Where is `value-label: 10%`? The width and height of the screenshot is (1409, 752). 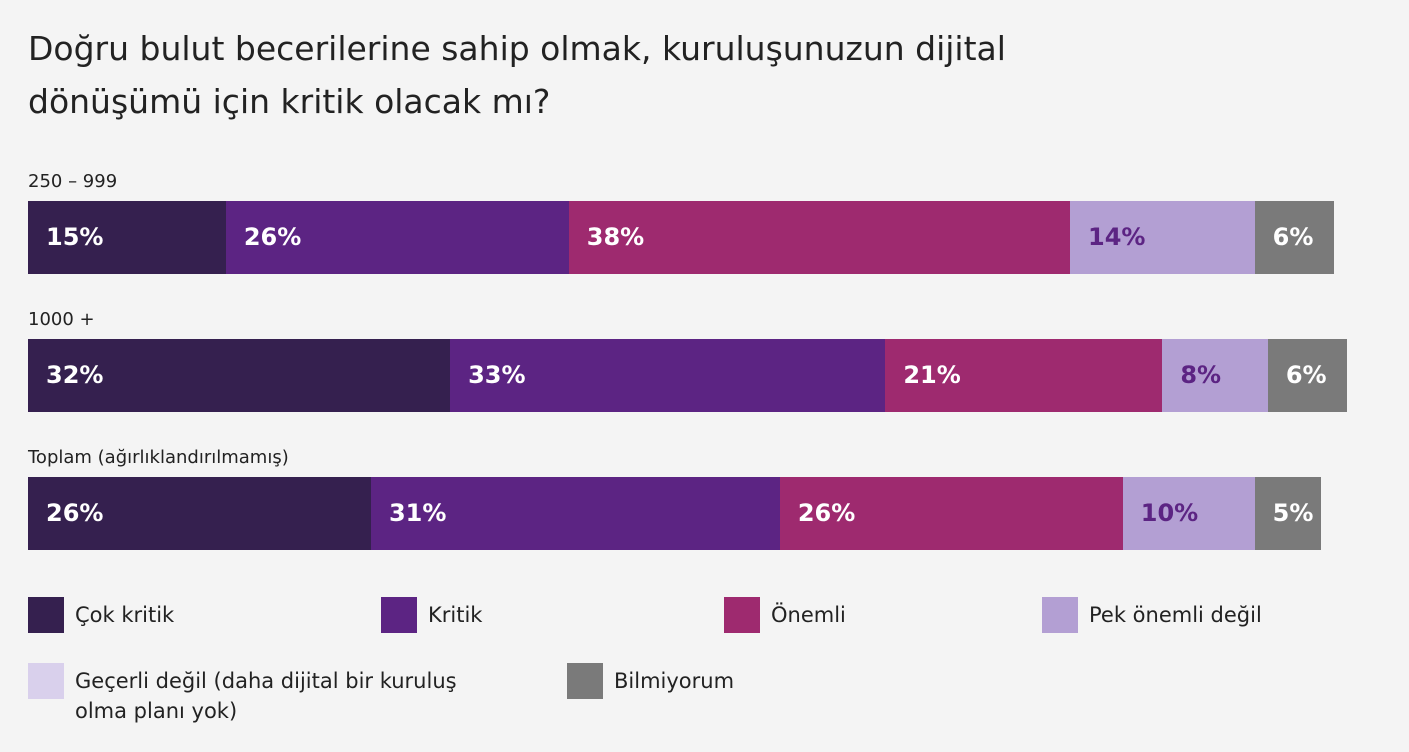
value-label: 10% is located at coordinates (1169, 513).